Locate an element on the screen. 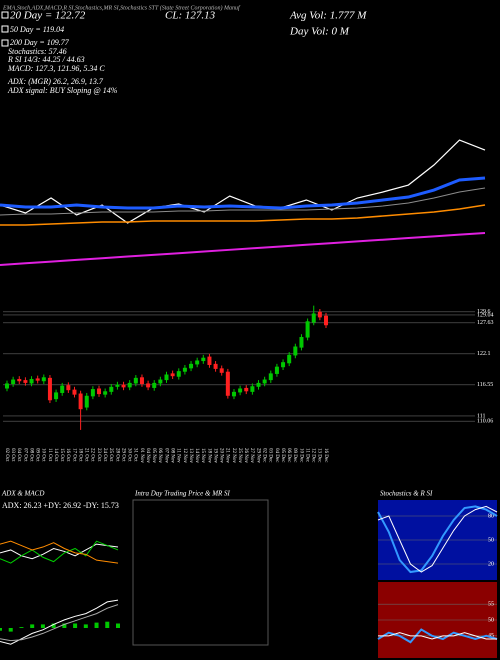 This screenshot has height=660, width=500. panel-title: Stochastics & R SI is located at coordinates (406, 494).